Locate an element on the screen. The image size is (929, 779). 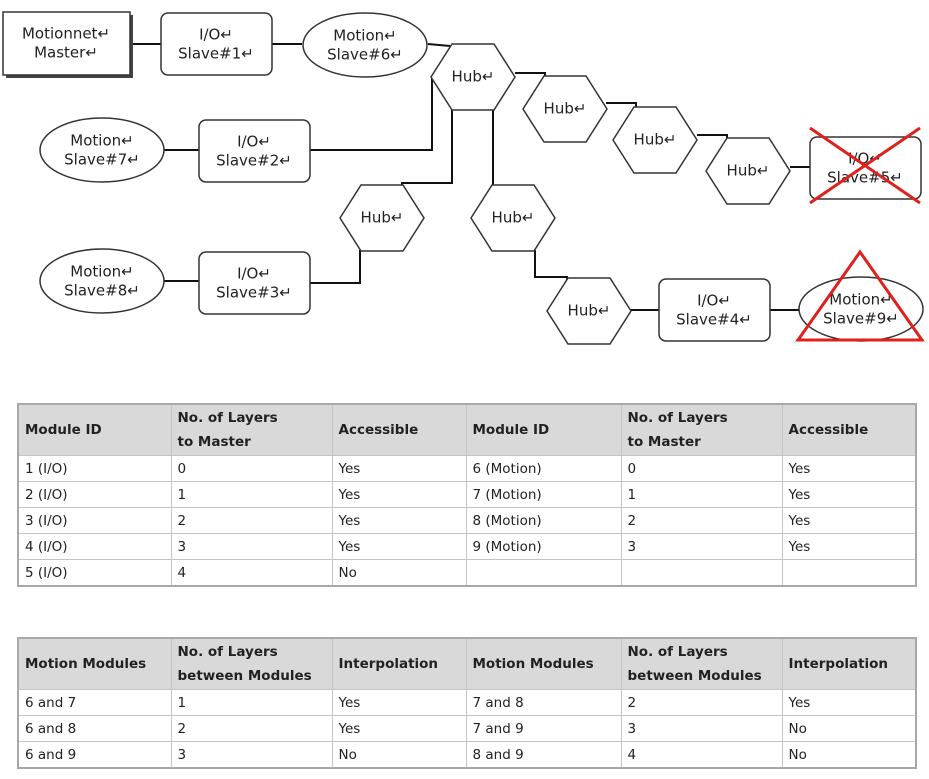
header-text: Interpolation is located at coordinates (838, 664).